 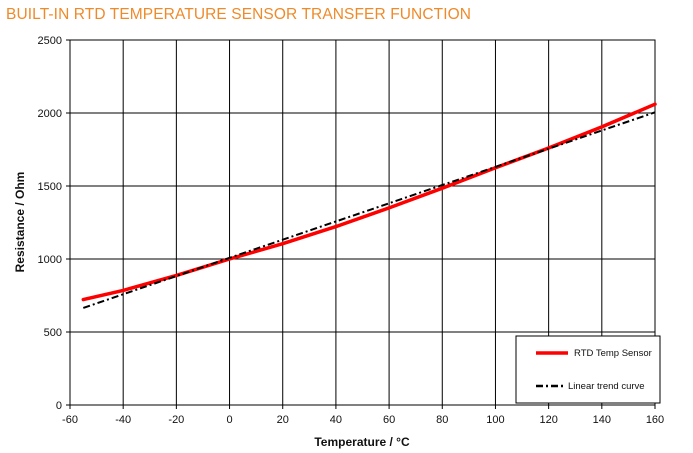 What do you see at coordinates (176, 420) in the screenshot?
I see `x-tick-label: -20` at bounding box center [176, 420].